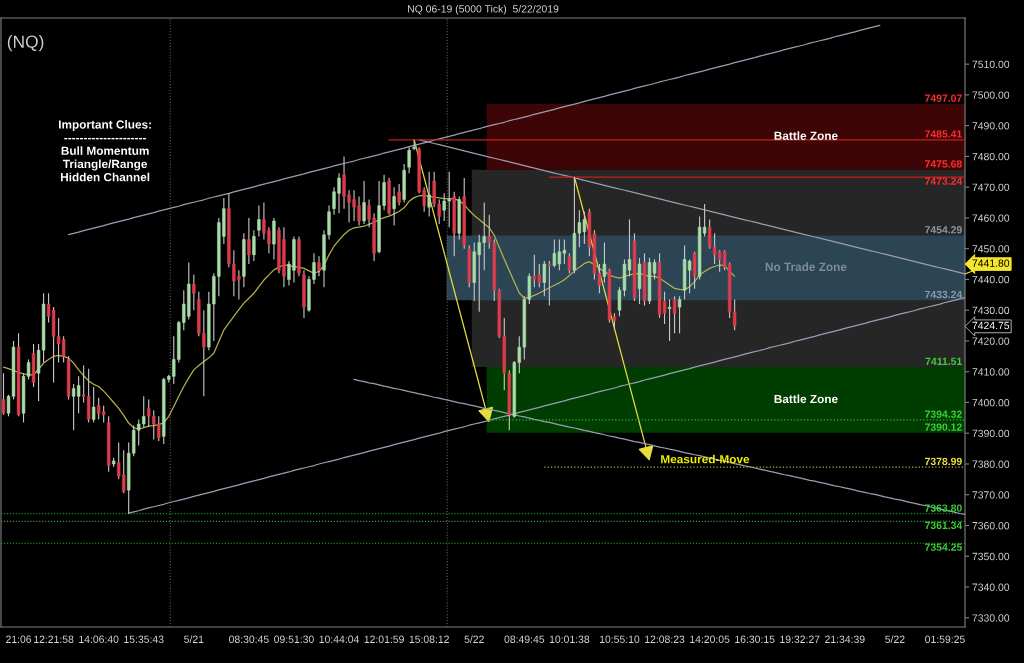  What do you see at coordinates (194, 639) in the screenshot?
I see `x-tick-label: 5/21` at bounding box center [194, 639].